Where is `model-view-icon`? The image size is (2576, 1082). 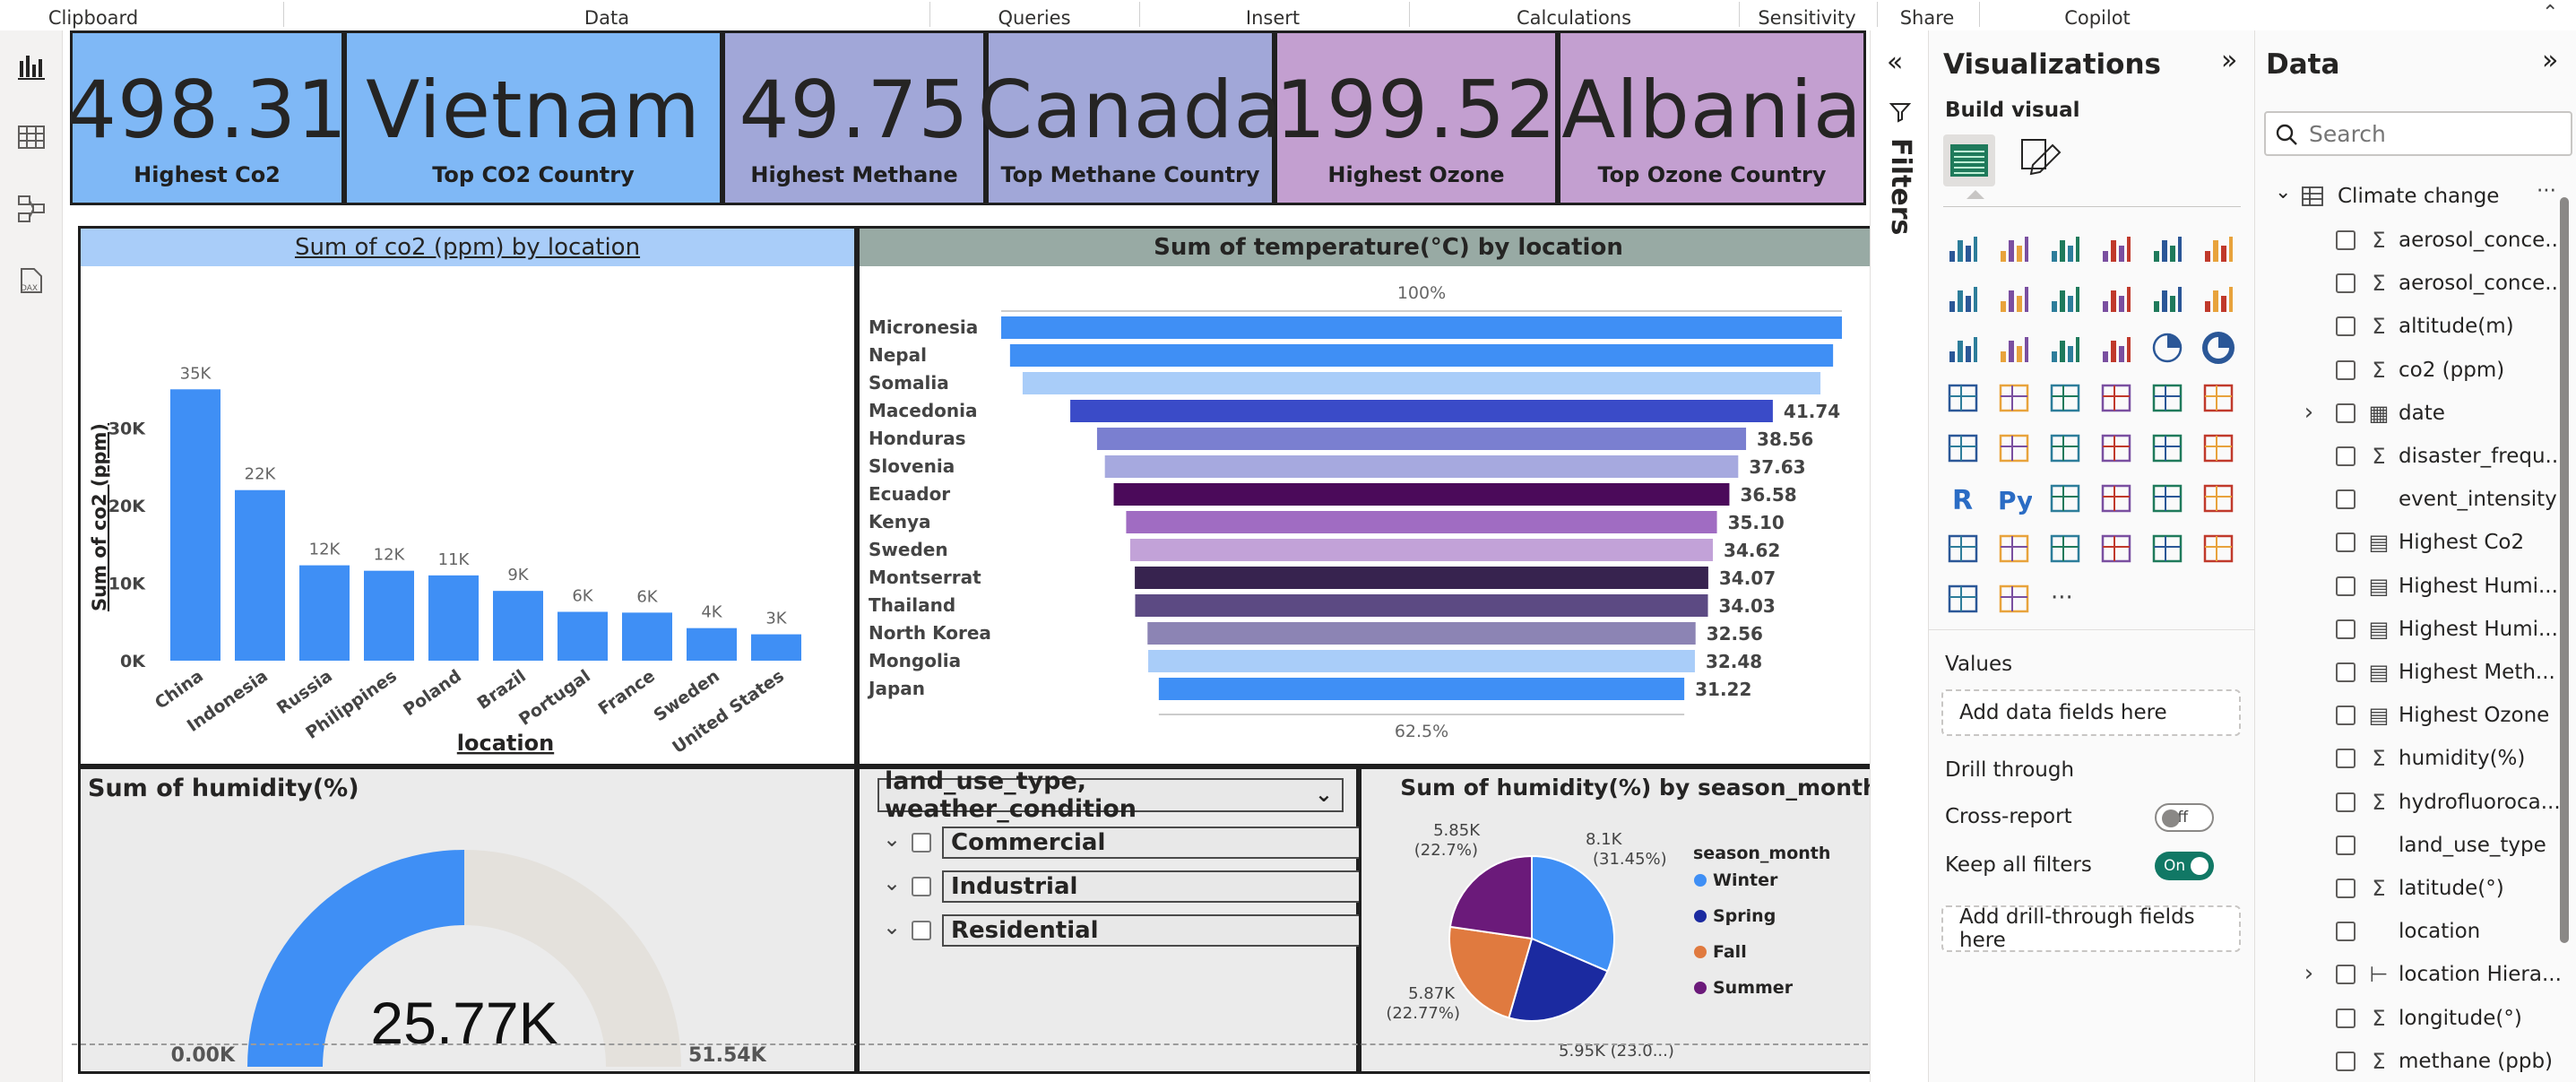
model-view-icon is located at coordinates (31, 208).